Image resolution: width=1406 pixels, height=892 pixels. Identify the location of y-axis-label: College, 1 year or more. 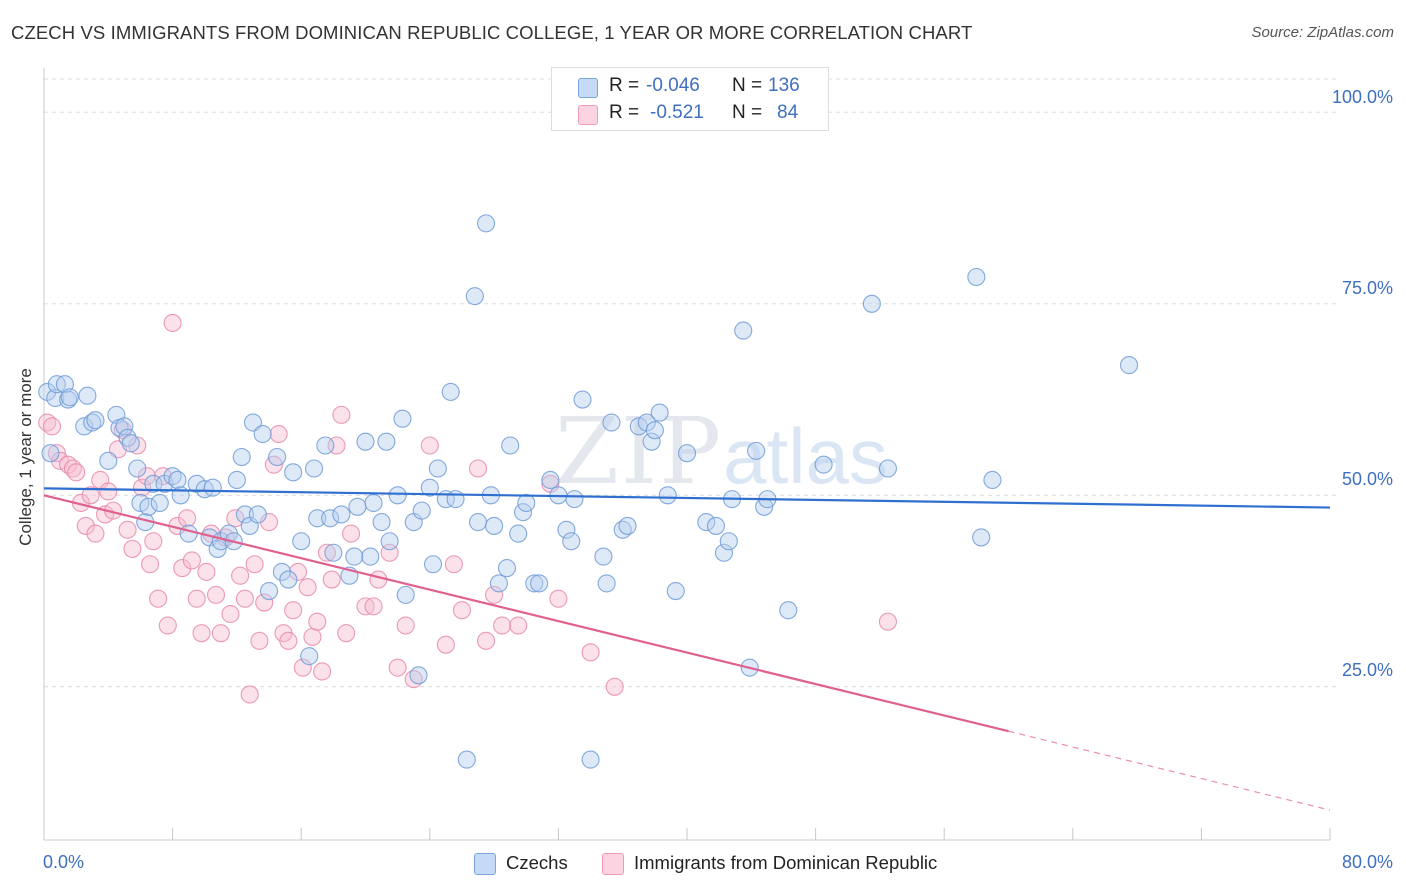
(25, 457).